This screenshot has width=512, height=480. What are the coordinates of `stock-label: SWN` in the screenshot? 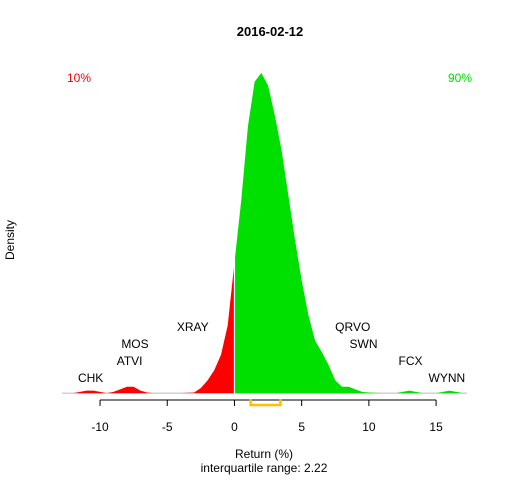 It's located at (363, 344).